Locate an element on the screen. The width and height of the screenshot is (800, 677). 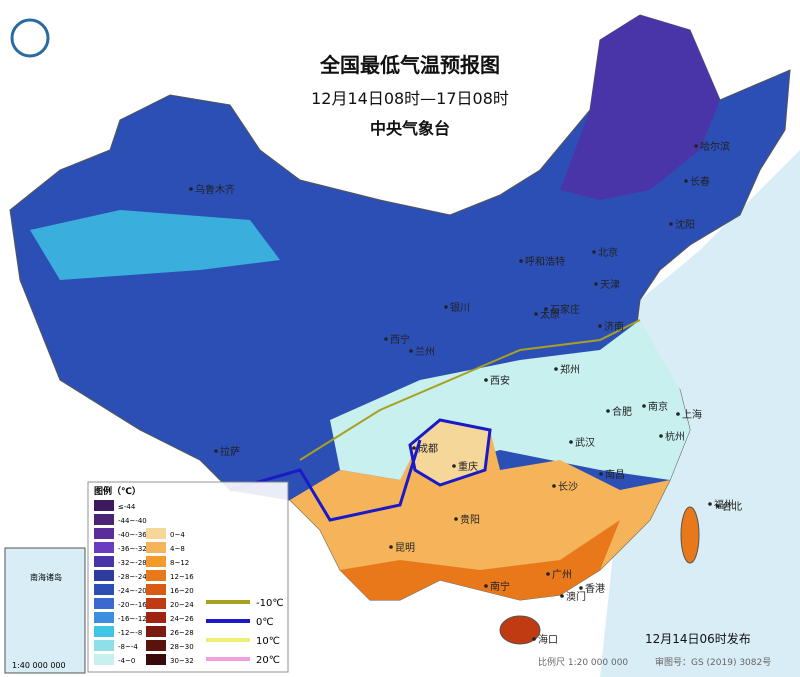
legend-label: -24~-20 is located at coordinates (132, 591).